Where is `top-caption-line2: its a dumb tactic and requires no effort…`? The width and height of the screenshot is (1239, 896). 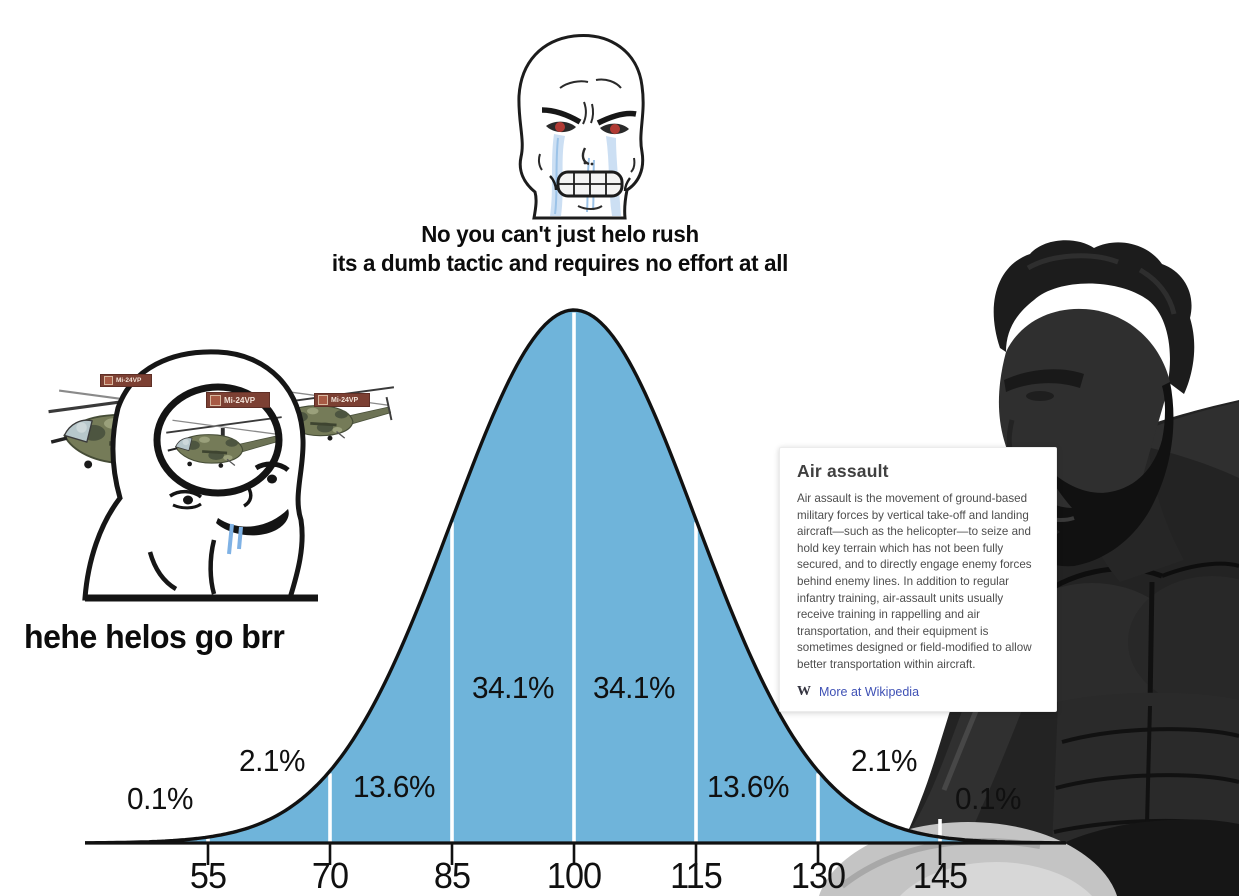
top-caption-line2: its a dumb tactic and requires no effort… is located at coordinates (560, 263).